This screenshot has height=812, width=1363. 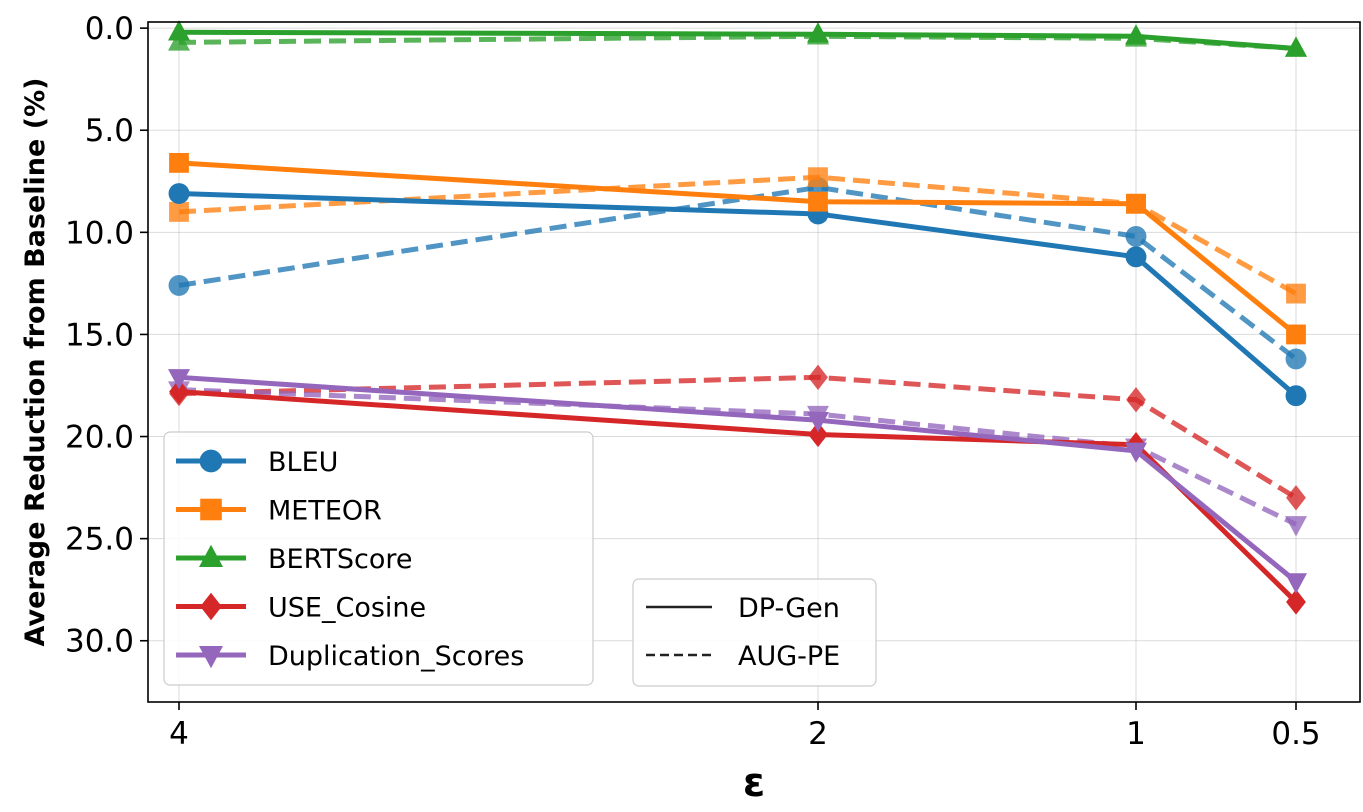 What do you see at coordinates (1136, 734) in the screenshot?
I see `x-tick-label: 1` at bounding box center [1136, 734].